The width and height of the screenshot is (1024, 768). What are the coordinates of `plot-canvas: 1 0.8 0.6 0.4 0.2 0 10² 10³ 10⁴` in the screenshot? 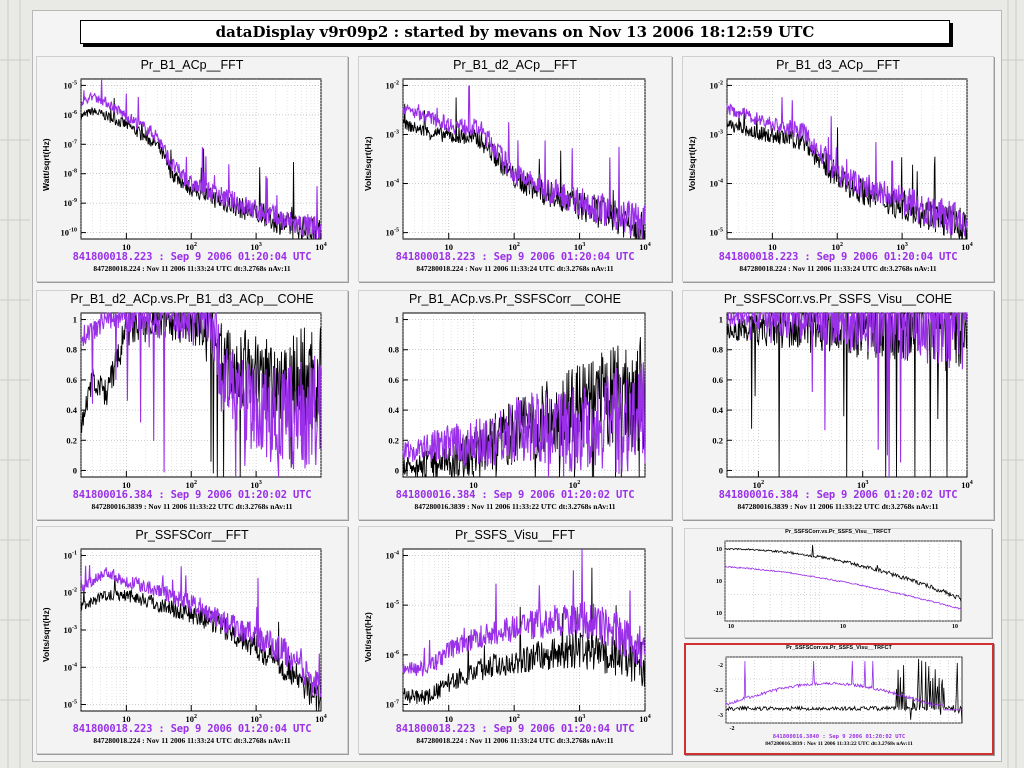 It's located at (842, 400).